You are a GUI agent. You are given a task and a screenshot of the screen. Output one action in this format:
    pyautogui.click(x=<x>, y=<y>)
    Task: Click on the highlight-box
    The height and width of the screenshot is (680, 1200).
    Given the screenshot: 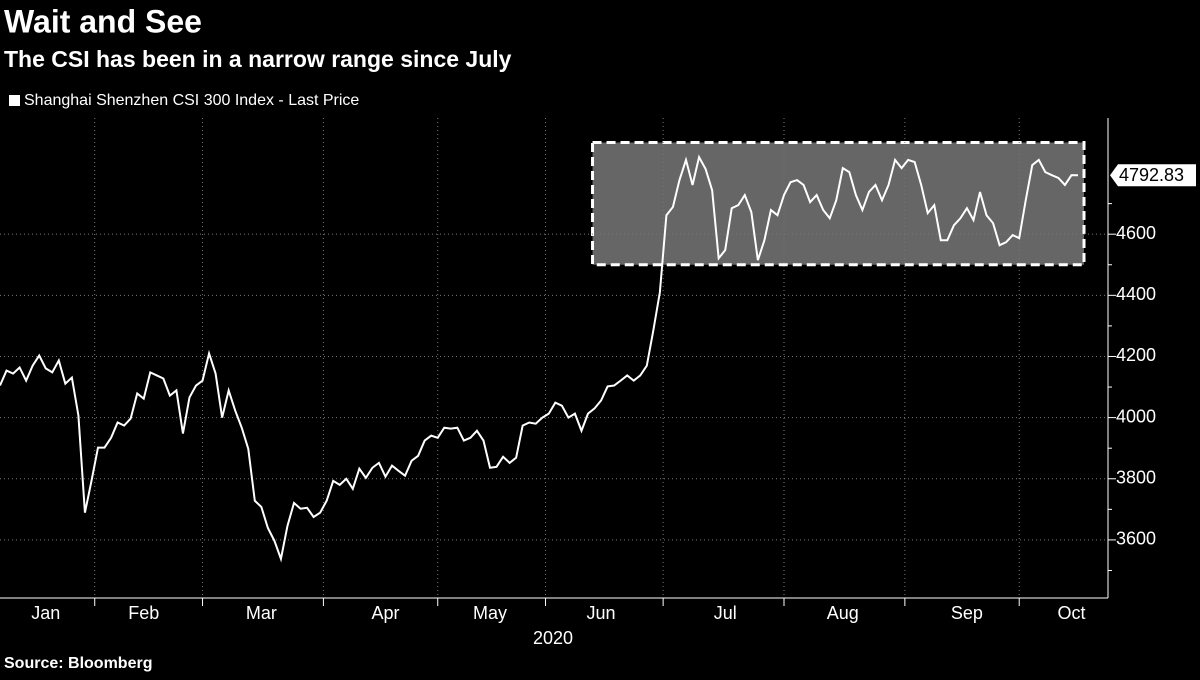 What is the action you would take?
    pyautogui.click(x=838, y=203)
    